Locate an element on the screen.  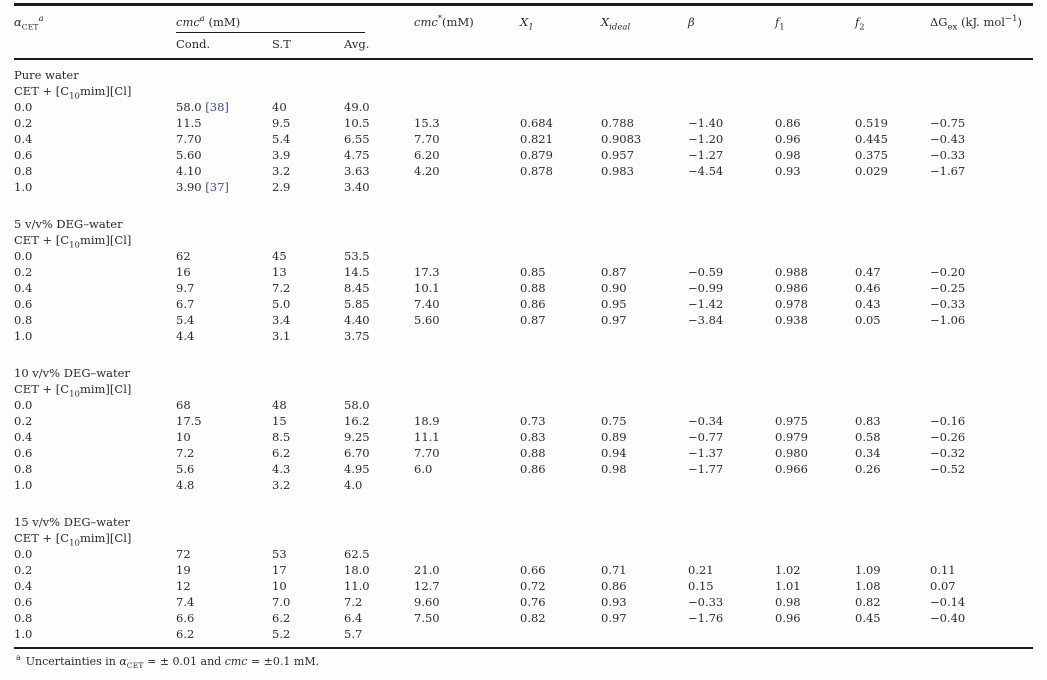
cell-avg: 16.2 is located at coordinates (357, 420).